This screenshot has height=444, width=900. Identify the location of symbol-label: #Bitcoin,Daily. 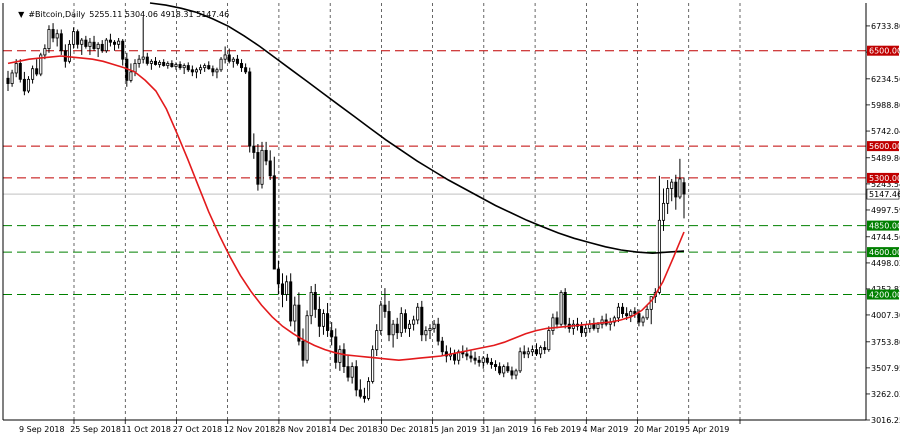
(57, 14).